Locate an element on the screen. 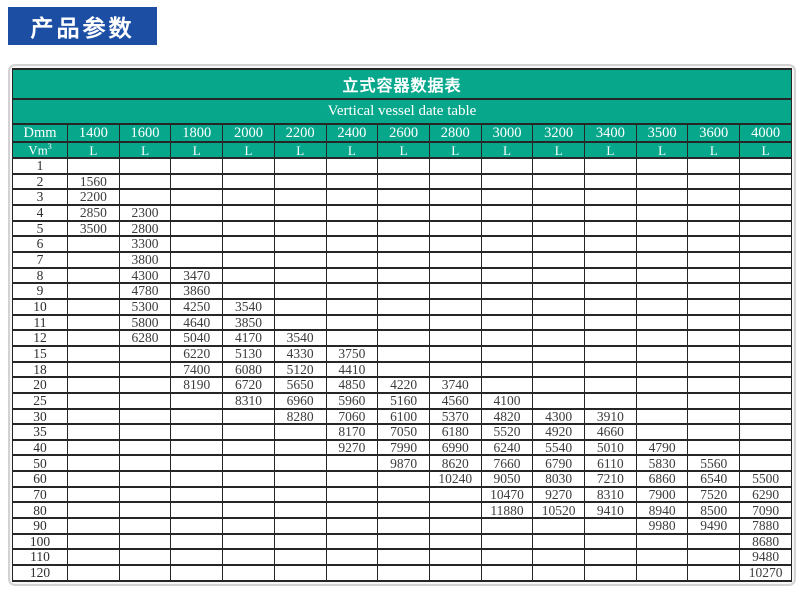  table-row: 1 is located at coordinates (402, 166).